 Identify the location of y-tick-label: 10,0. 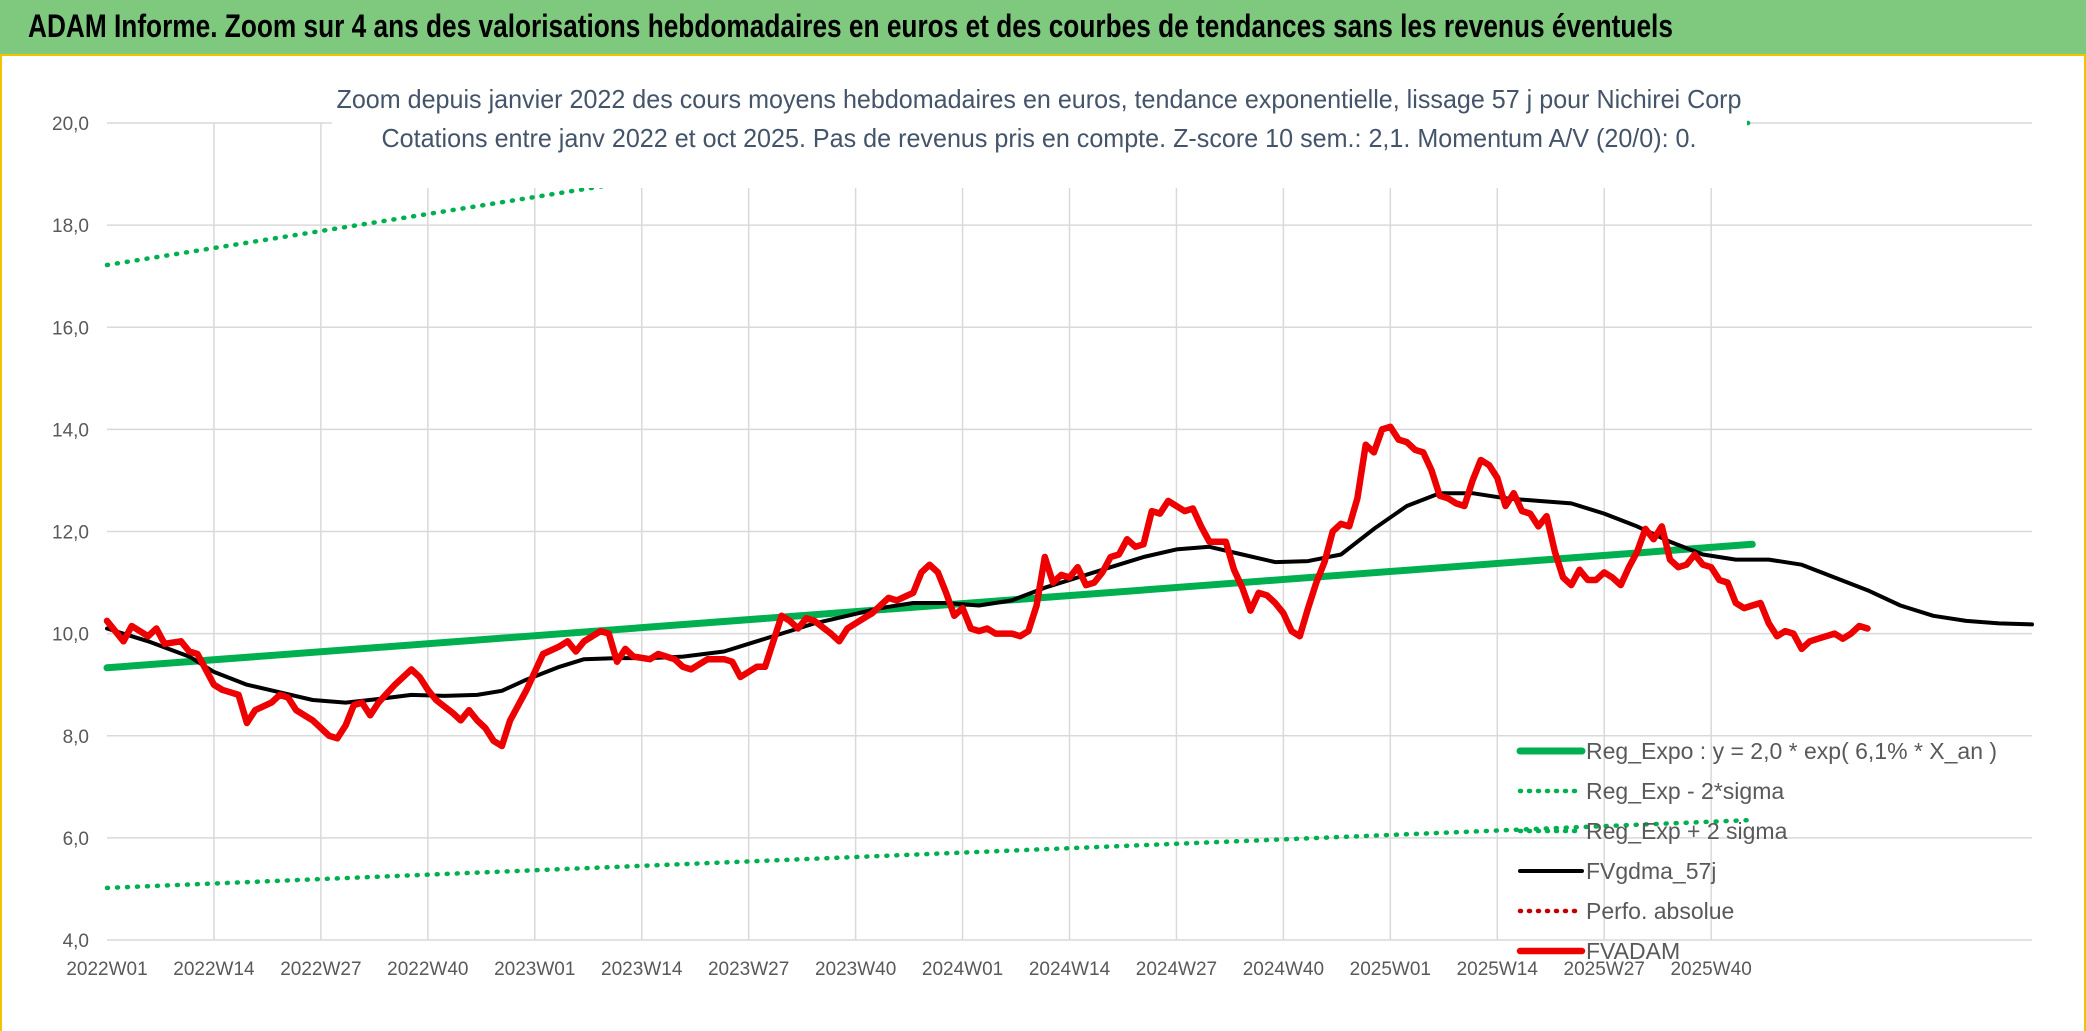
(70, 635).